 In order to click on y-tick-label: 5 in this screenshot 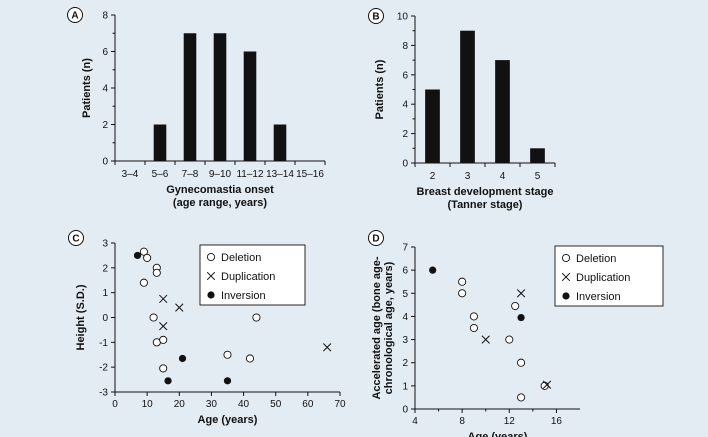, I will do `click(405, 294)`.